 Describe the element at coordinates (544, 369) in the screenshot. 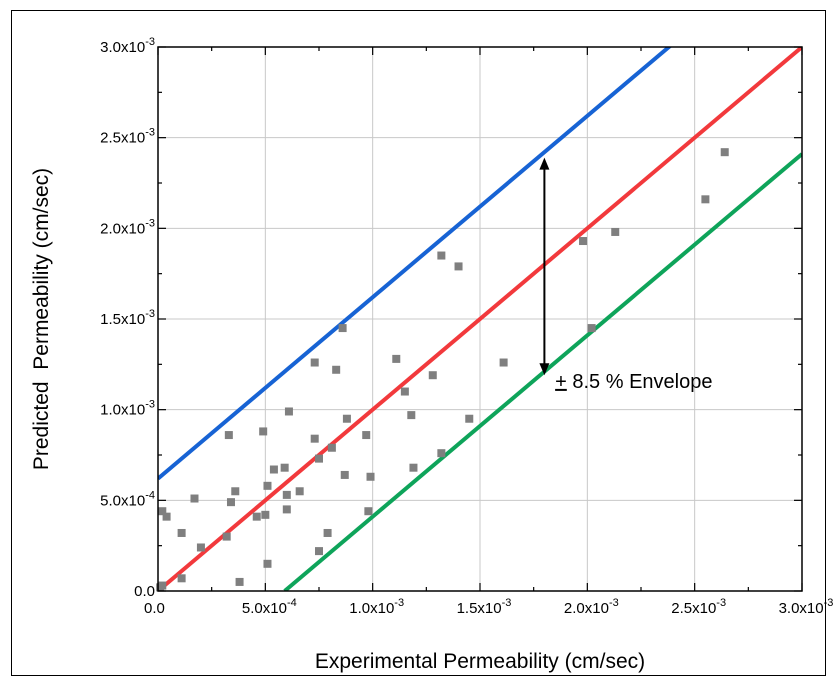

I see `arrow-head-down` at that location.